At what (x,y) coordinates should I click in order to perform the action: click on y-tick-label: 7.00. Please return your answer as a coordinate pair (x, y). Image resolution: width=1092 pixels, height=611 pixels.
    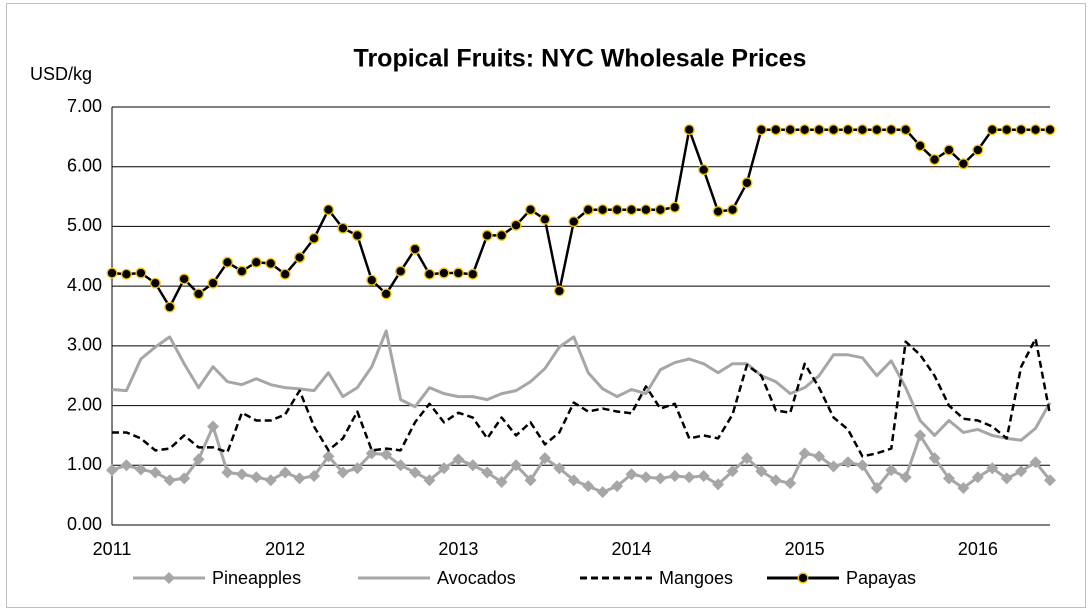
    Looking at the image, I should click on (84, 106).